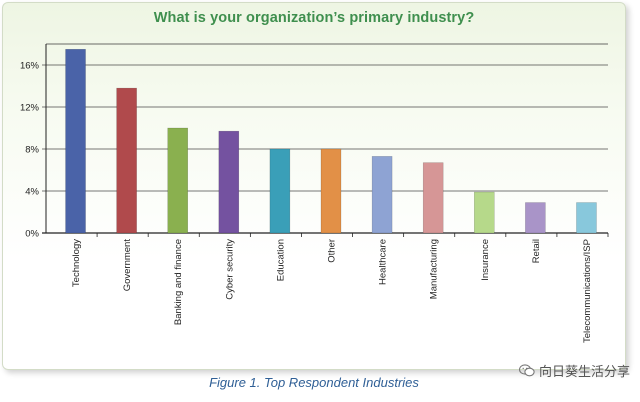 This screenshot has width=640, height=402. Describe the element at coordinates (536, 251) in the screenshot. I see `x-tick-label: Retail` at that location.